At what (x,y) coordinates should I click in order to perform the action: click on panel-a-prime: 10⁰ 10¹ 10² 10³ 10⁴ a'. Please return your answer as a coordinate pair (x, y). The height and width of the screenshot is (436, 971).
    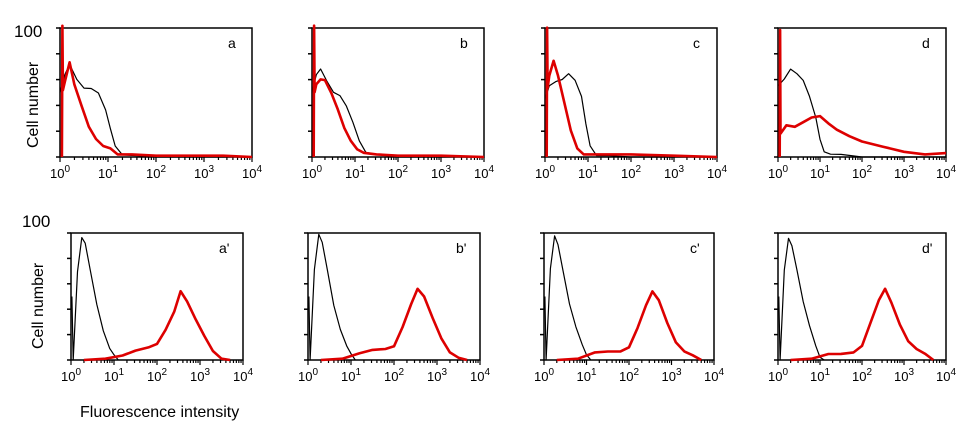
    Looking at the image, I should click on (157, 308).